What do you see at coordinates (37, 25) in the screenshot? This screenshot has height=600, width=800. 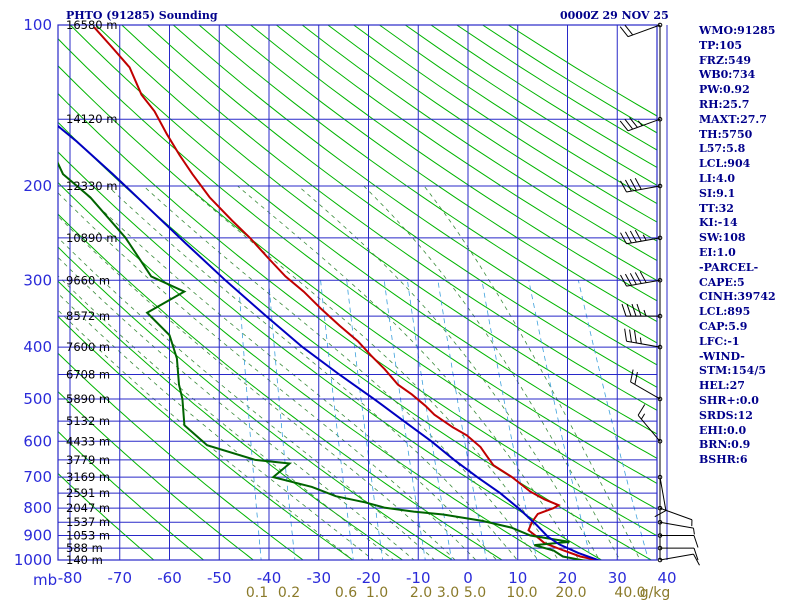 I see `pressure-tick-label: 100` at bounding box center [37, 25].